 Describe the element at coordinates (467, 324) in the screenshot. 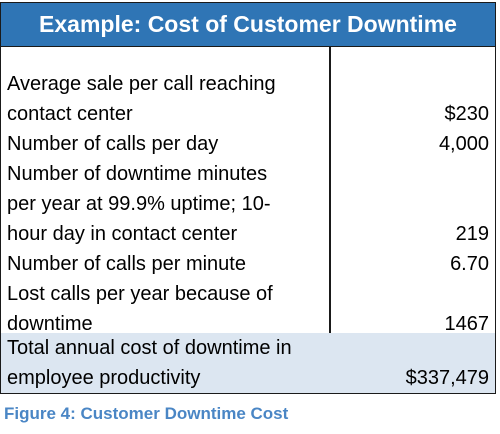

I see `row-value: 1467` at that location.